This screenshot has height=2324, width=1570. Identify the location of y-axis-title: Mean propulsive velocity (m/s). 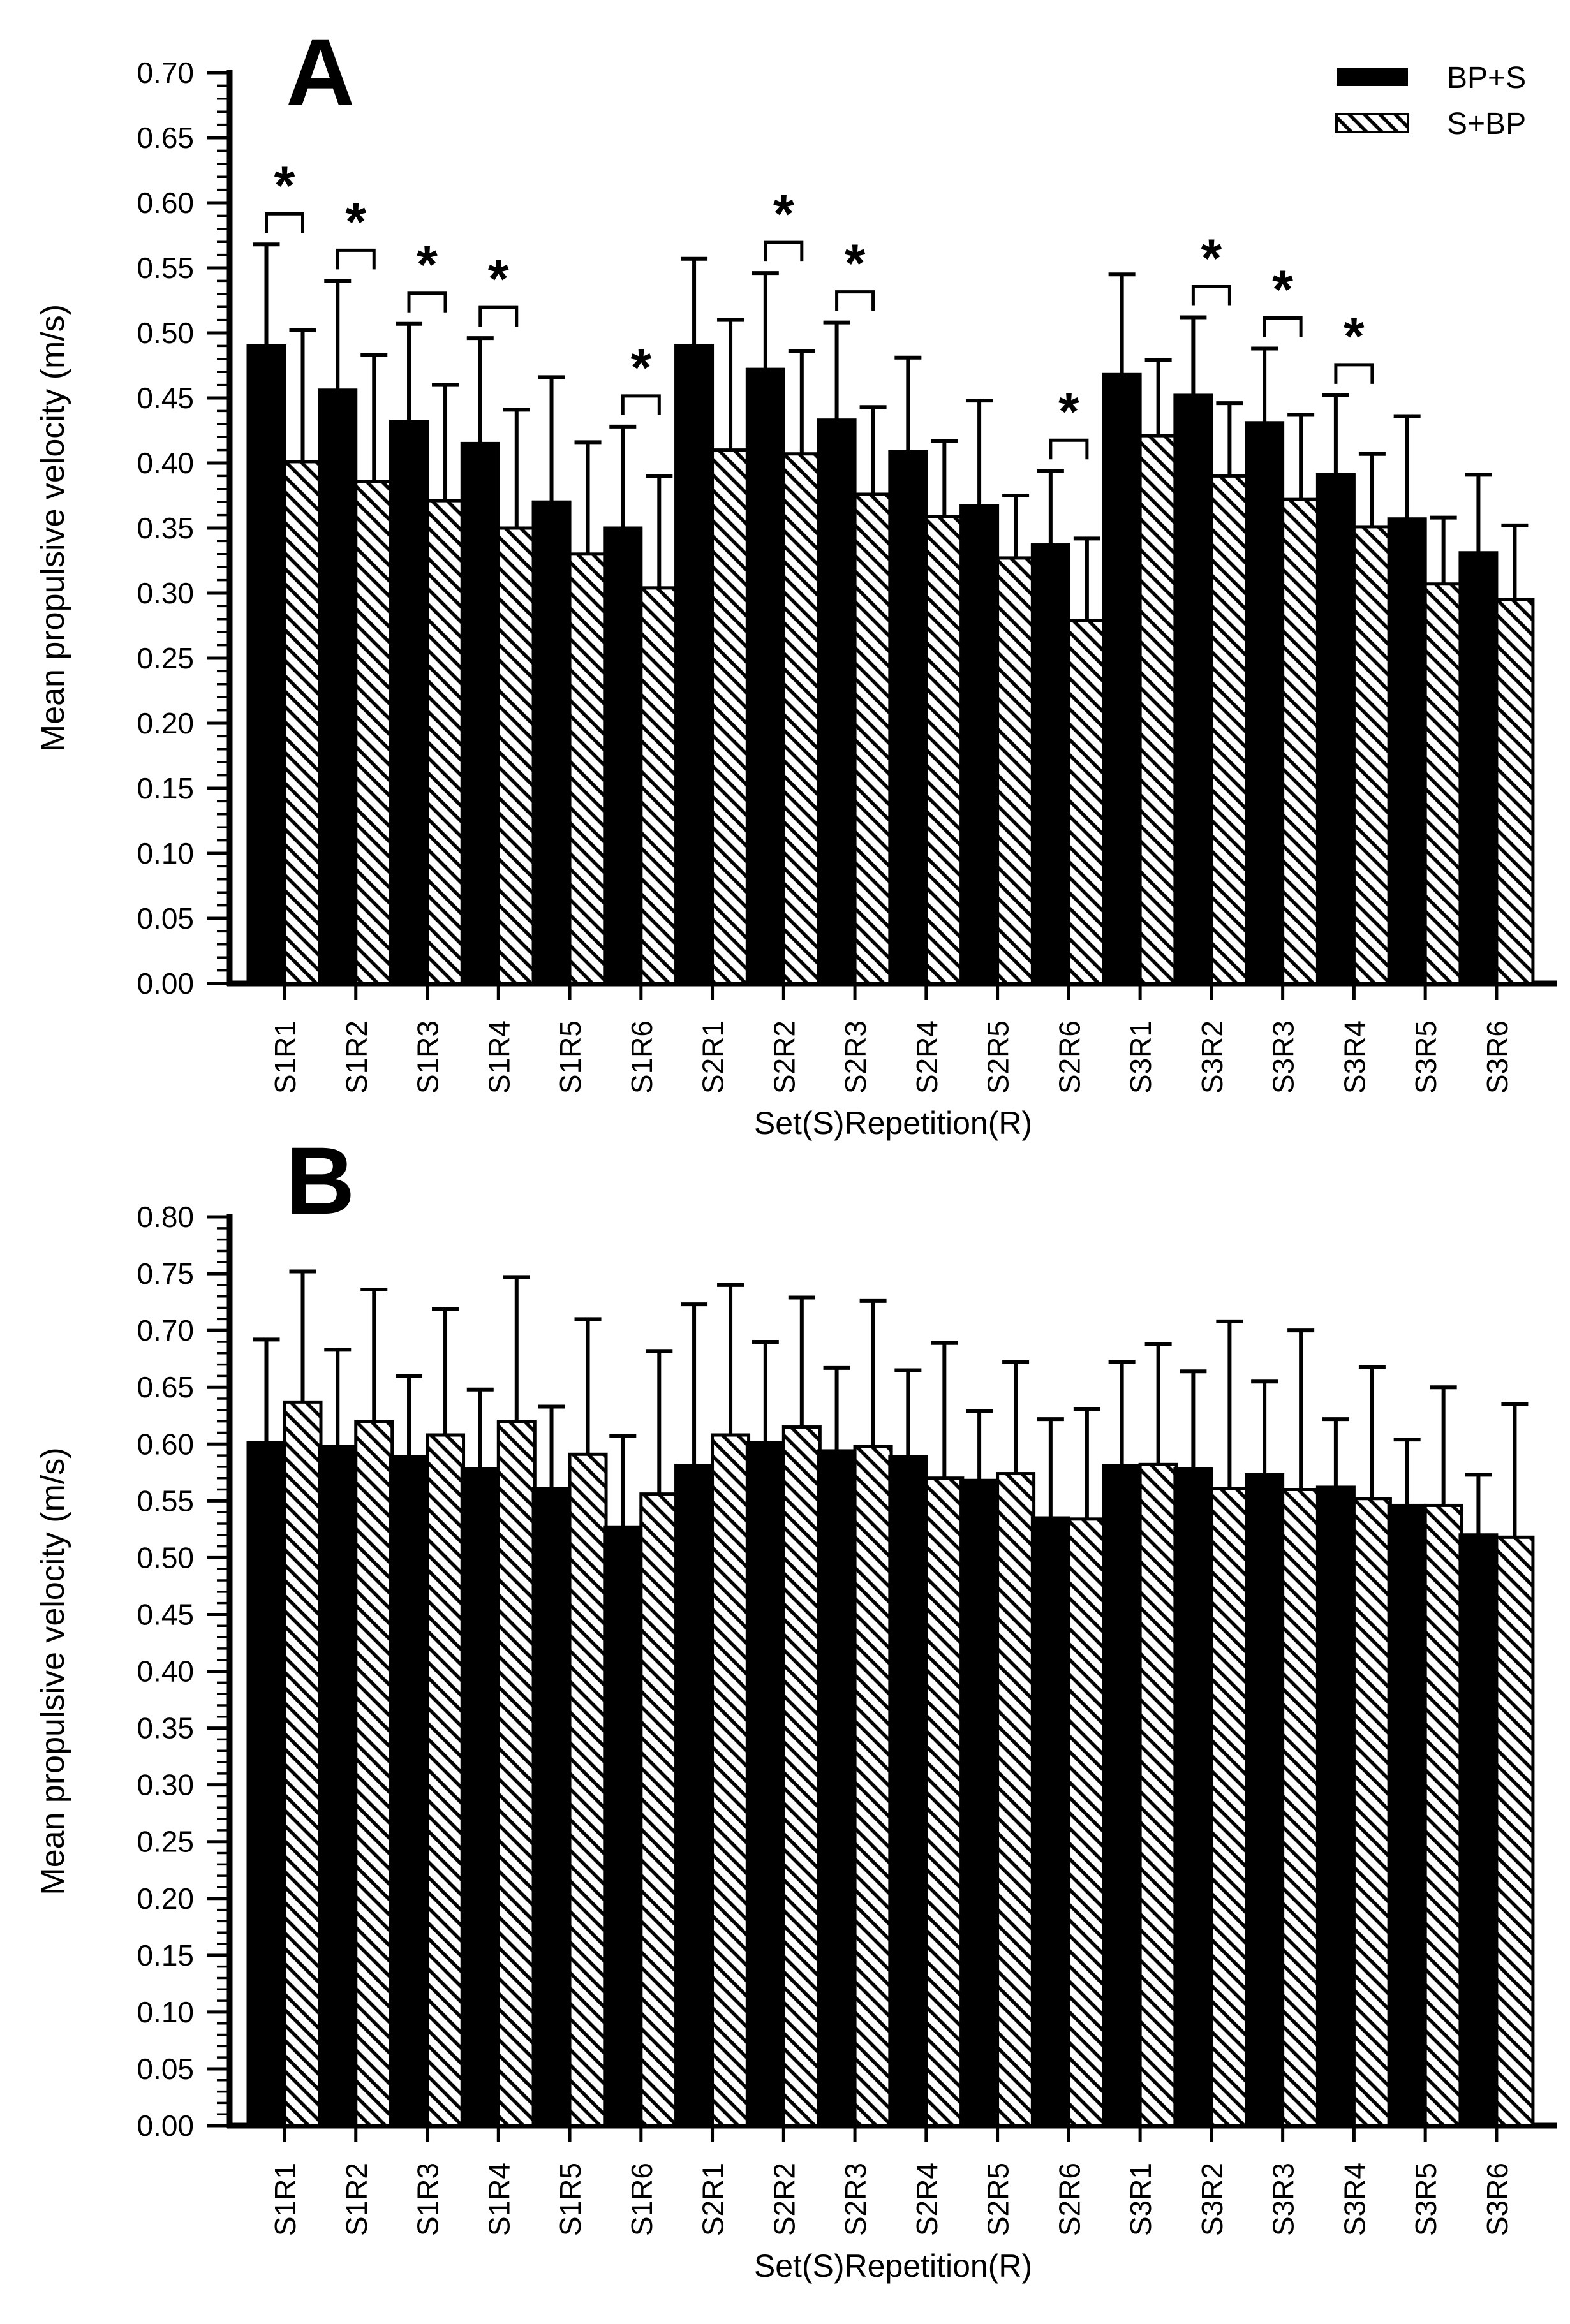
(52, 1671).